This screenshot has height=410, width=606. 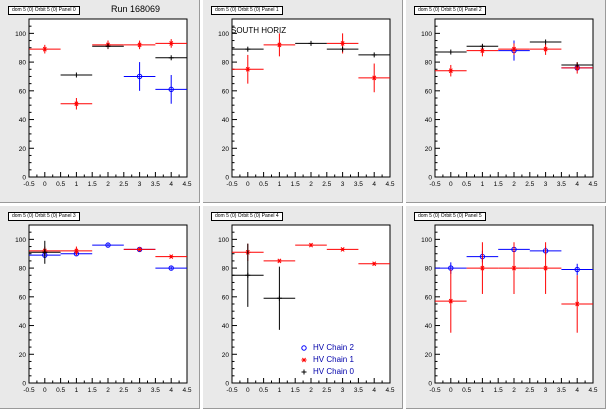 I want to click on legend-entry: HV Chain 2, so click(x=338, y=348).